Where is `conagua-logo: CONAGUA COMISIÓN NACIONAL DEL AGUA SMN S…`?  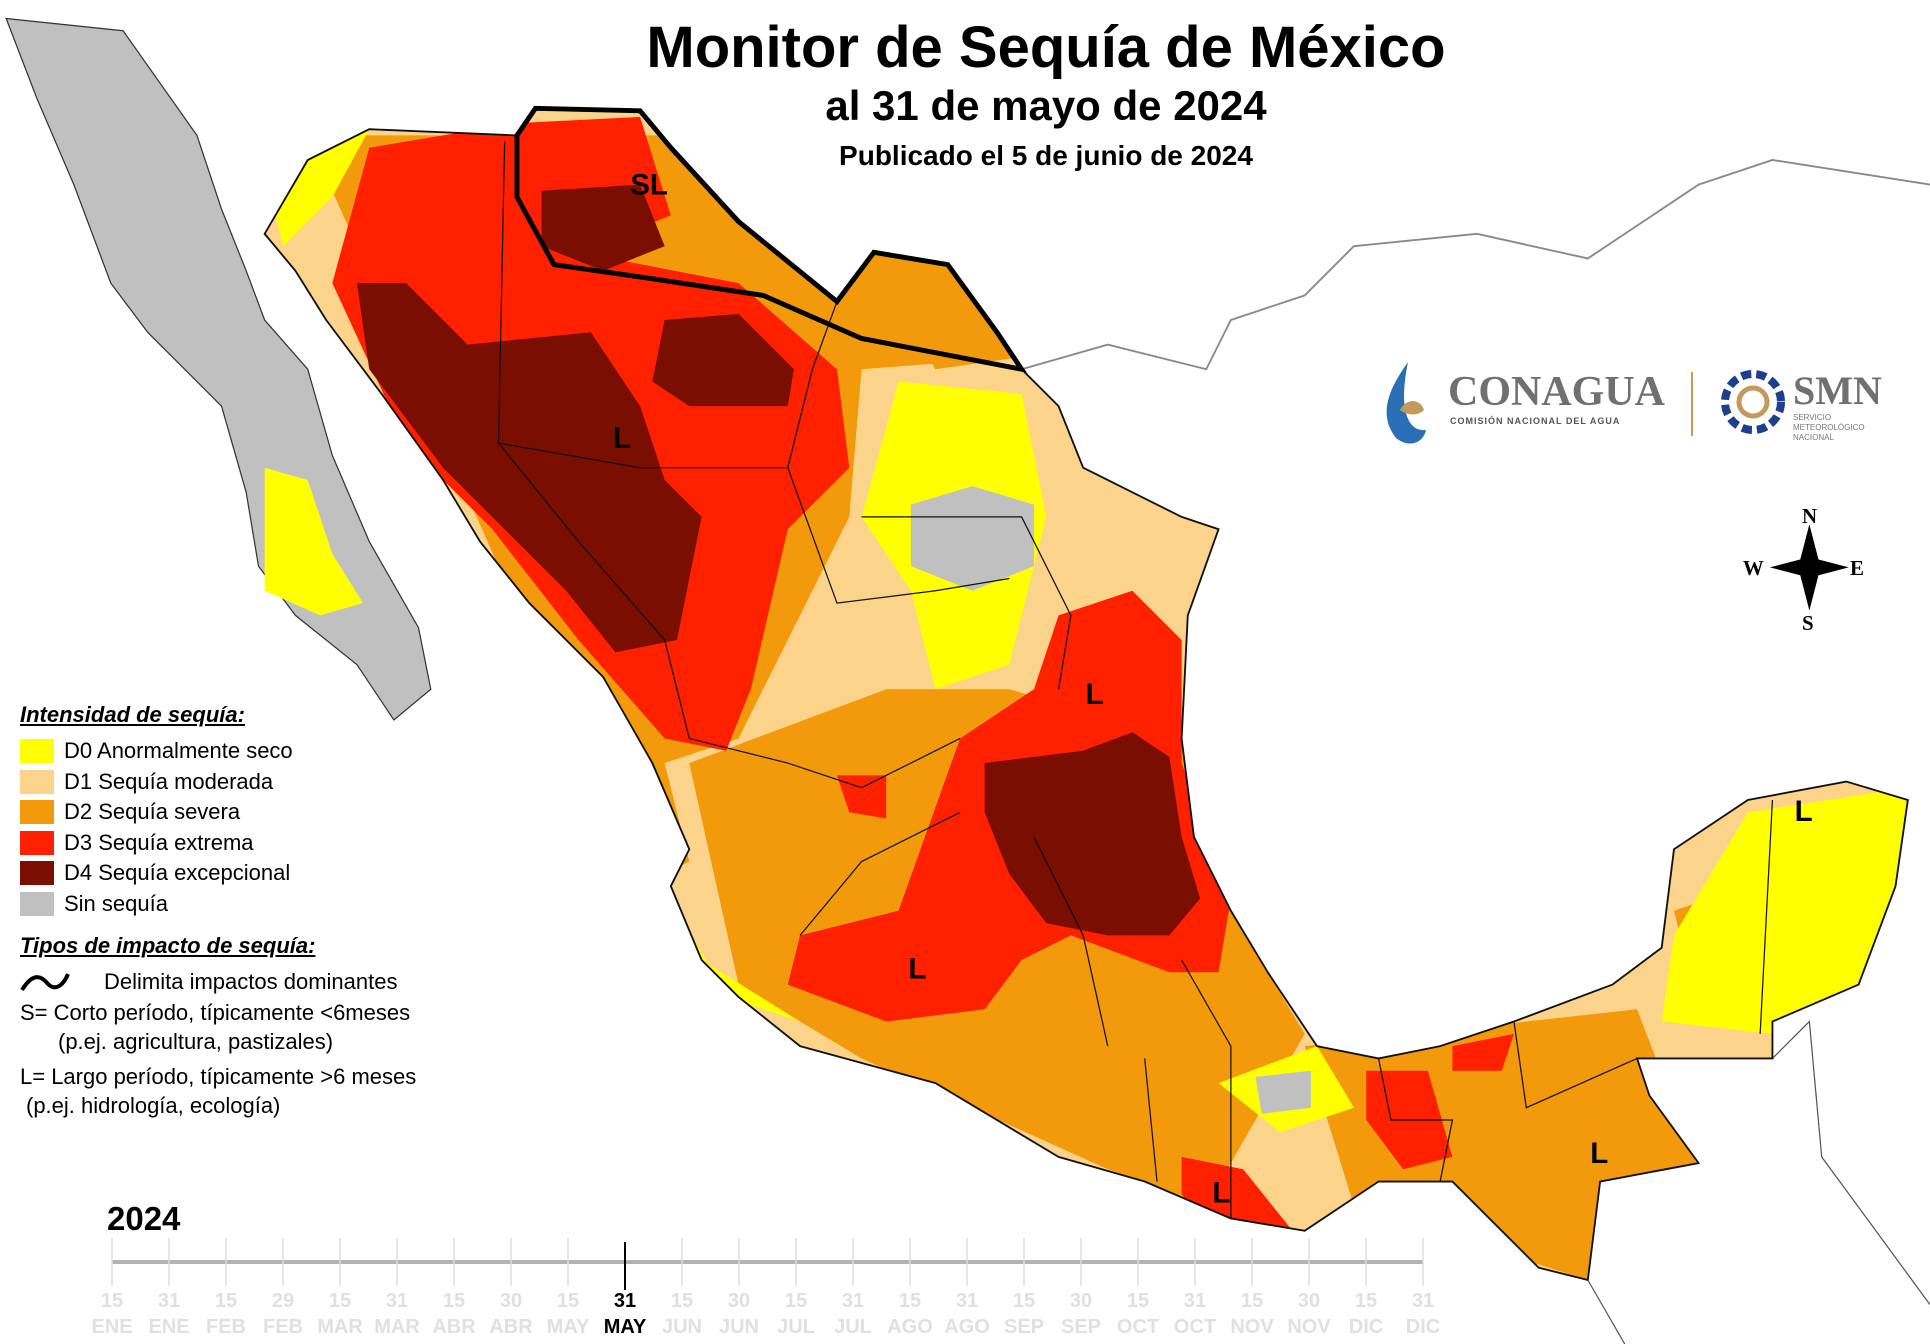
conagua-logo: CONAGUA COMISIÓN NACIONAL DEL AGUA SMN S… is located at coordinates (1634, 403).